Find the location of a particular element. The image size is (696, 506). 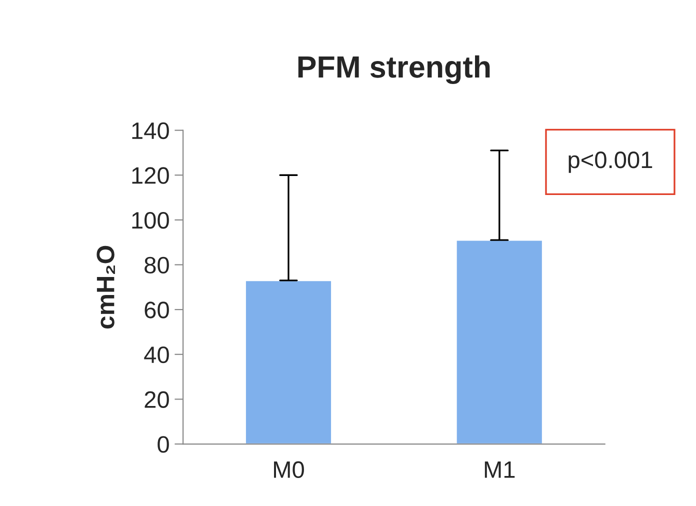

annotation: p<0.001 is located at coordinates (610, 162).